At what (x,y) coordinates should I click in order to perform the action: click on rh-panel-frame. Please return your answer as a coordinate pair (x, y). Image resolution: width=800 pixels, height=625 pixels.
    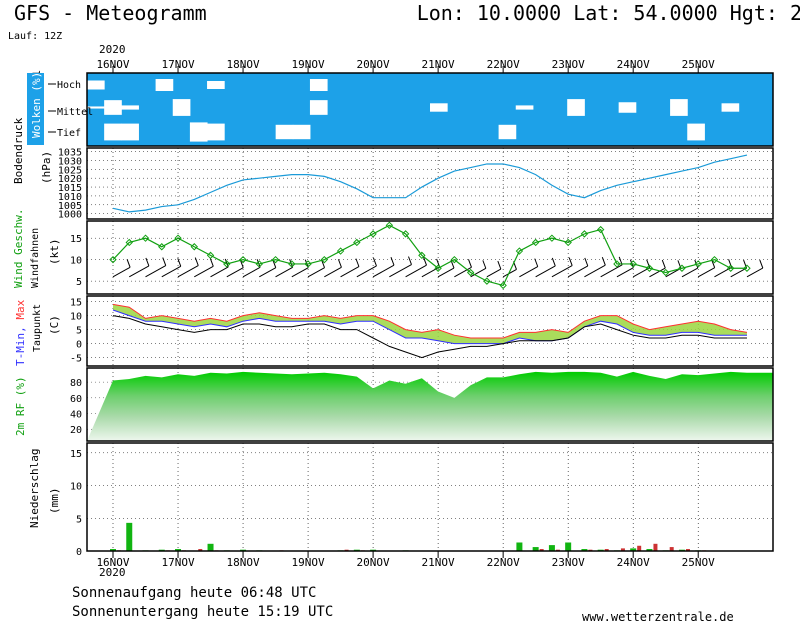
    Looking at the image, I should click on (430, 404).